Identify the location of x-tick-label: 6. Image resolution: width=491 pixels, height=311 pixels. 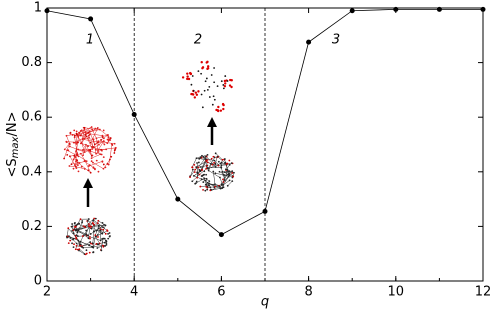
(221, 292).